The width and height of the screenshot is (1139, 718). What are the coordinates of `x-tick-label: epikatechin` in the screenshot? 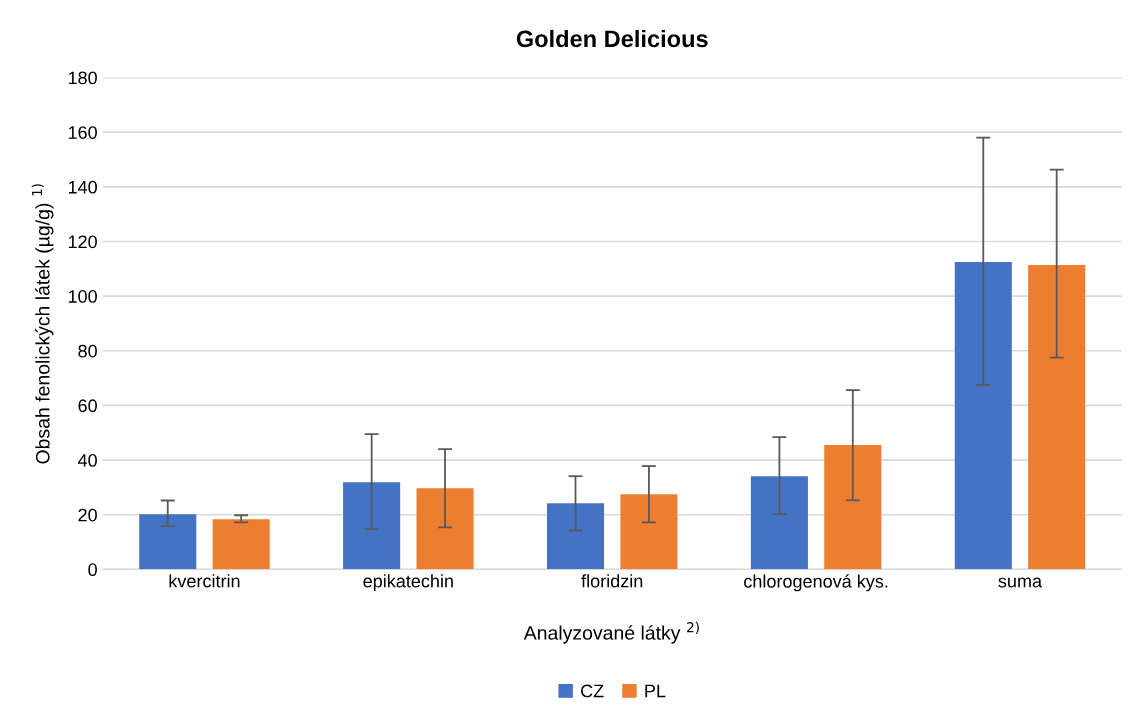 It's located at (408, 583).